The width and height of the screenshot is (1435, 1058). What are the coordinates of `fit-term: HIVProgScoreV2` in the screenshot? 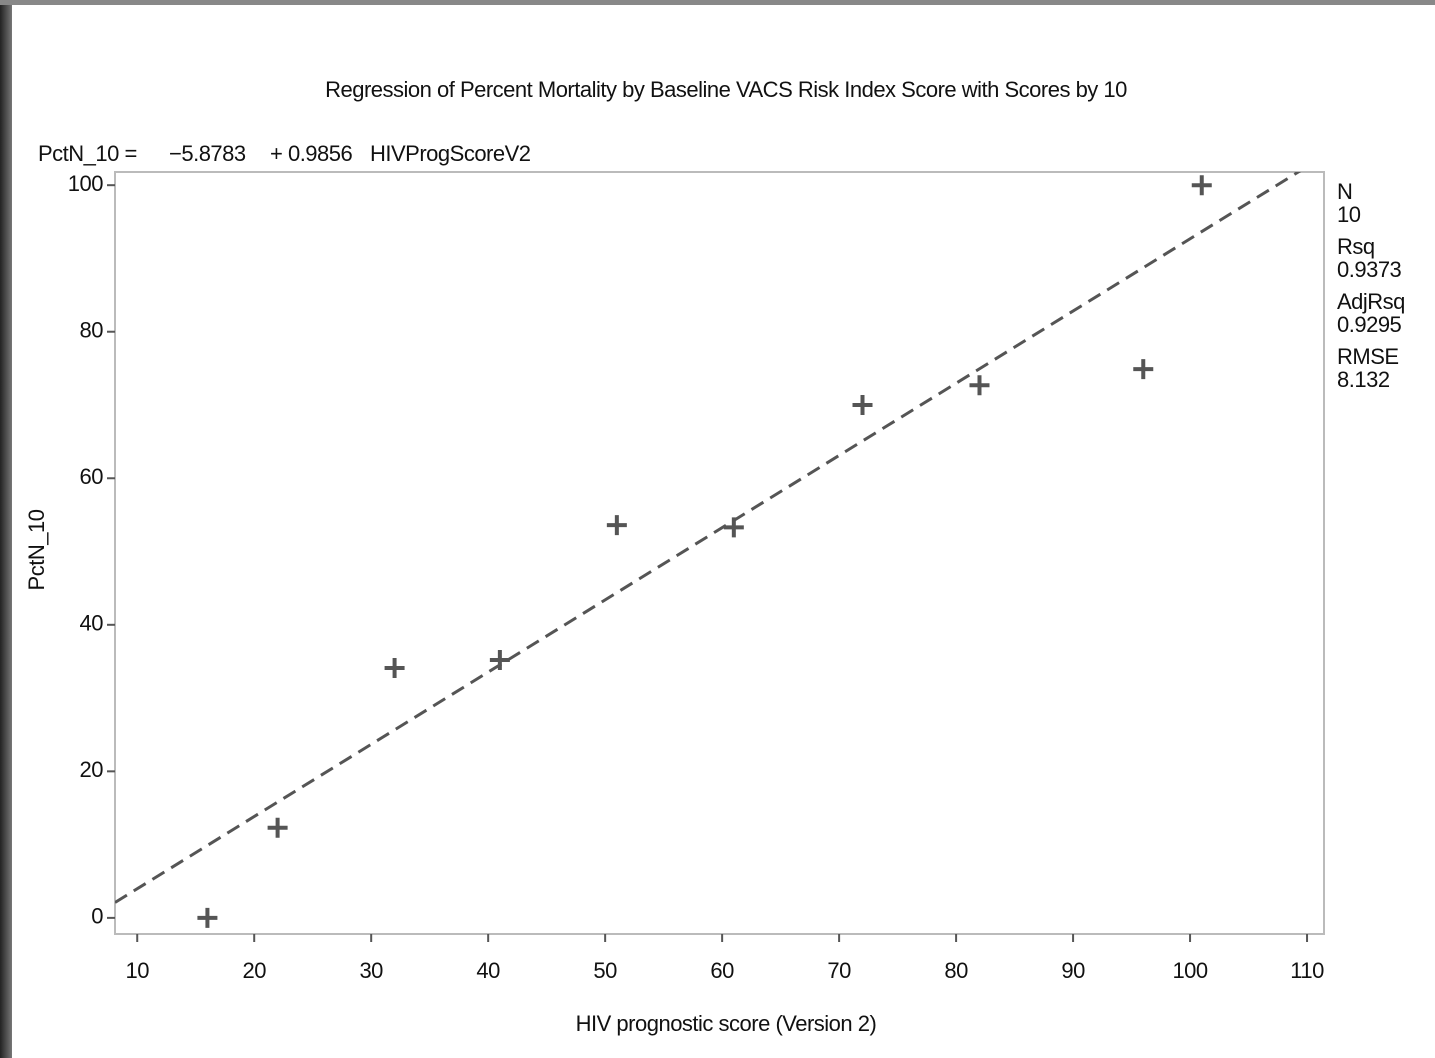 It's located at (450, 153).